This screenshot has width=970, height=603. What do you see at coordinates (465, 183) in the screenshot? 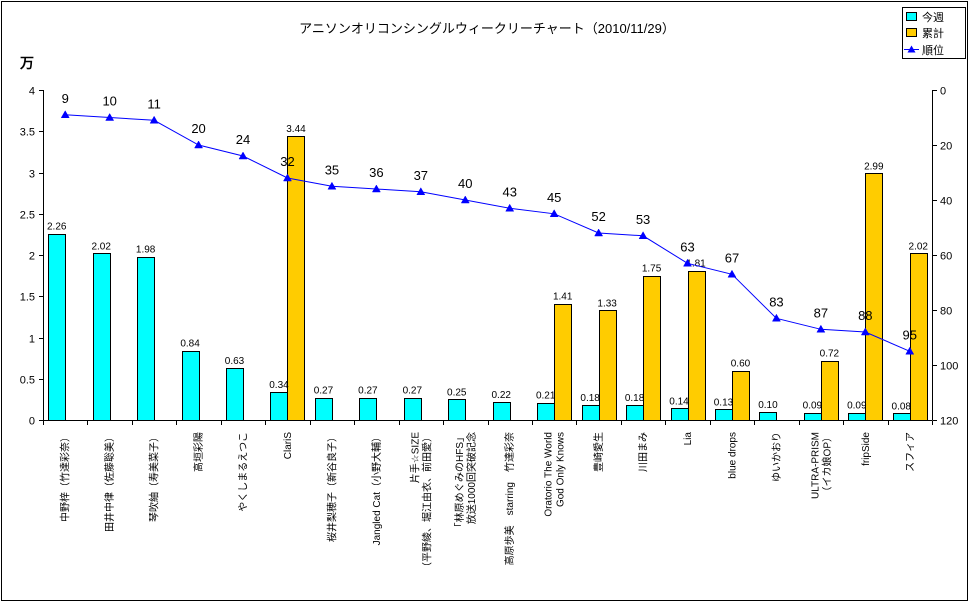
I see `rank-label-10: 40` at bounding box center [465, 183].